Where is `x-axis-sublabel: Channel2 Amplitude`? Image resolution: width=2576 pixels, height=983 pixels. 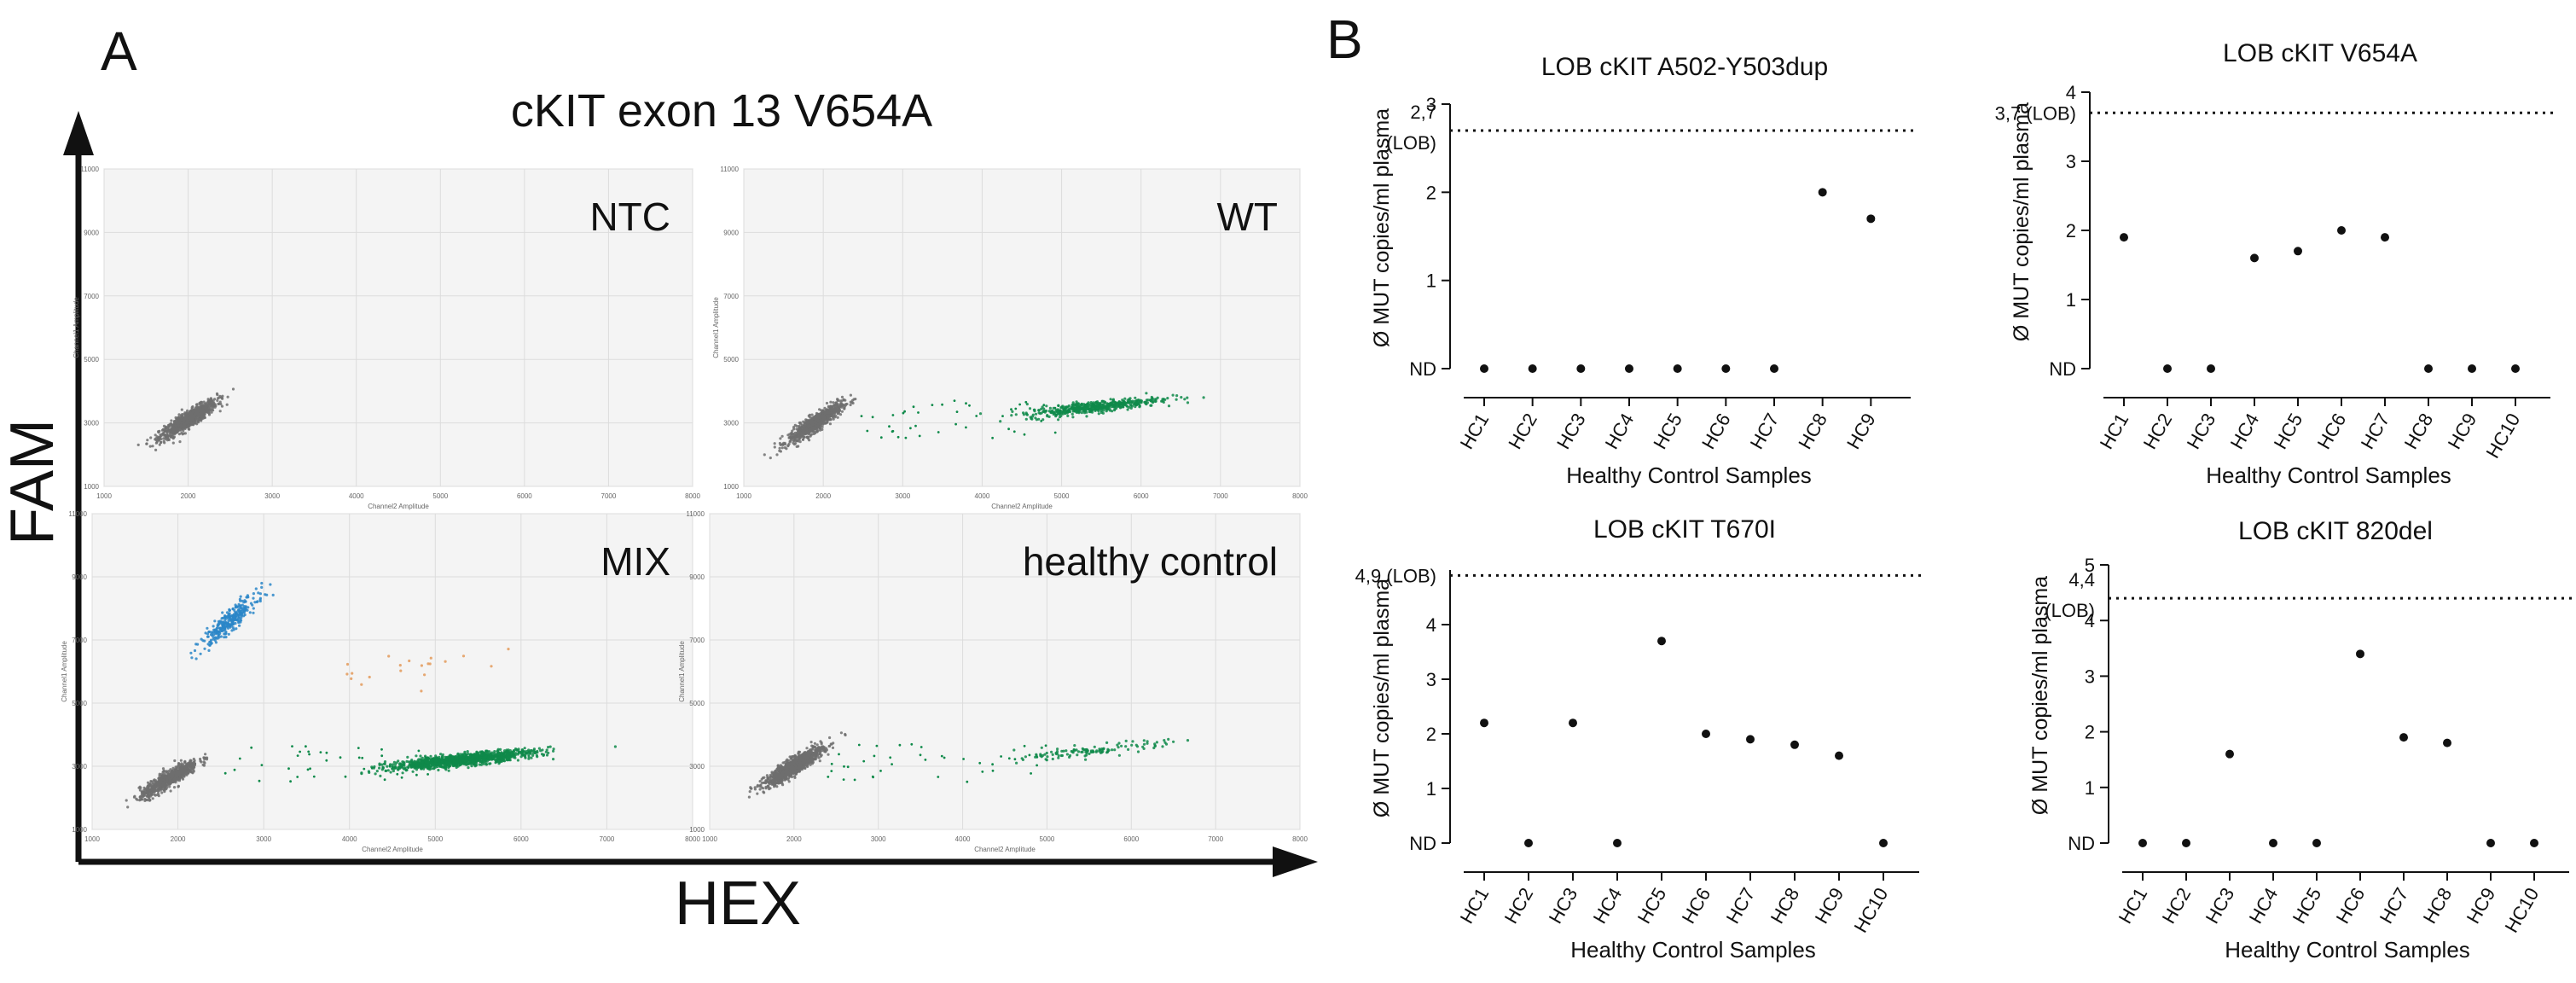 x-axis-sublabel: Channel2 Amplitude is located at coordinates (392, 849).